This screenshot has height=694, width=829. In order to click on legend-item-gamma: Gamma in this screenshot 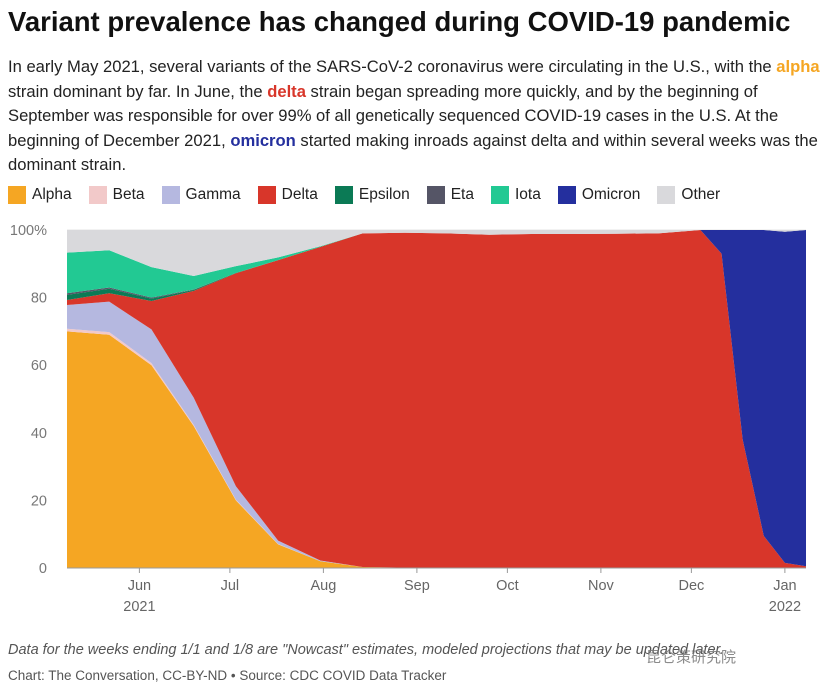, I will do `click(201, 195)`.